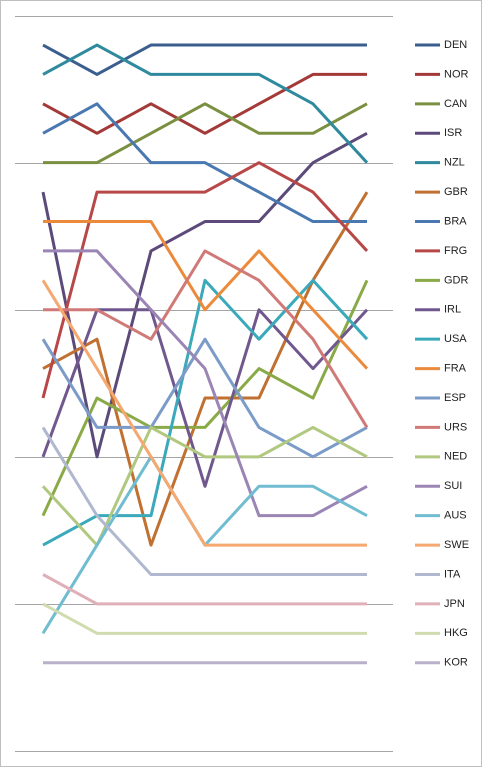 The height and width of the screenshot is (768, 483). I want to click on legend-label: DEN, so click(455, 45).